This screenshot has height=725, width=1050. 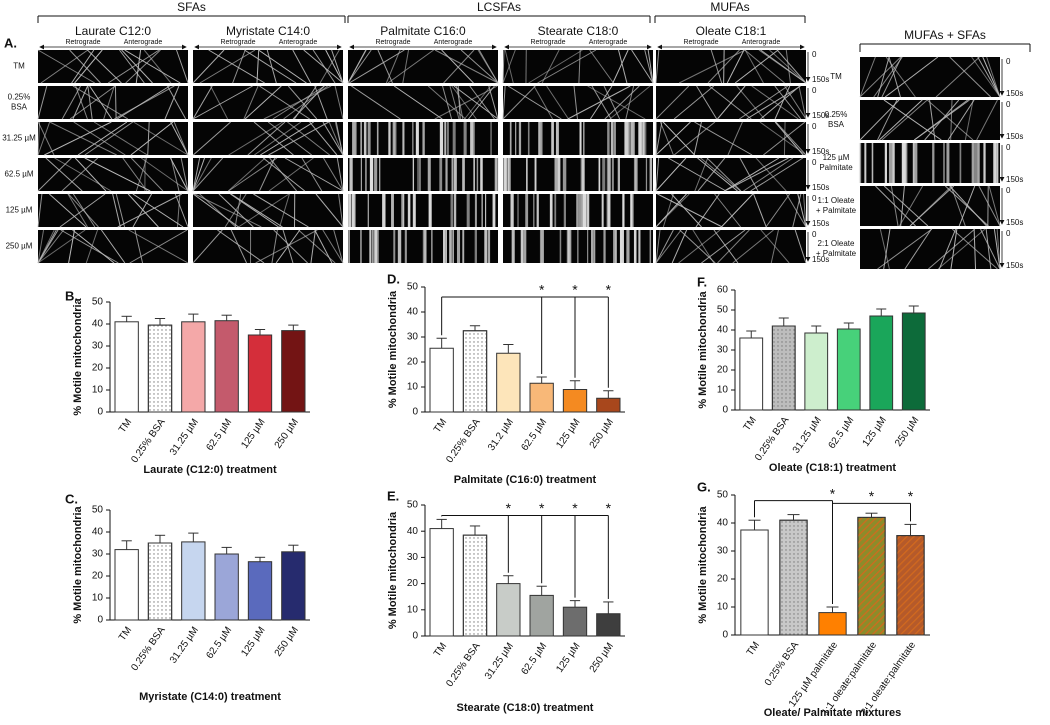 I want to click on group-label: MUFAs, so click(x=729, y=7).